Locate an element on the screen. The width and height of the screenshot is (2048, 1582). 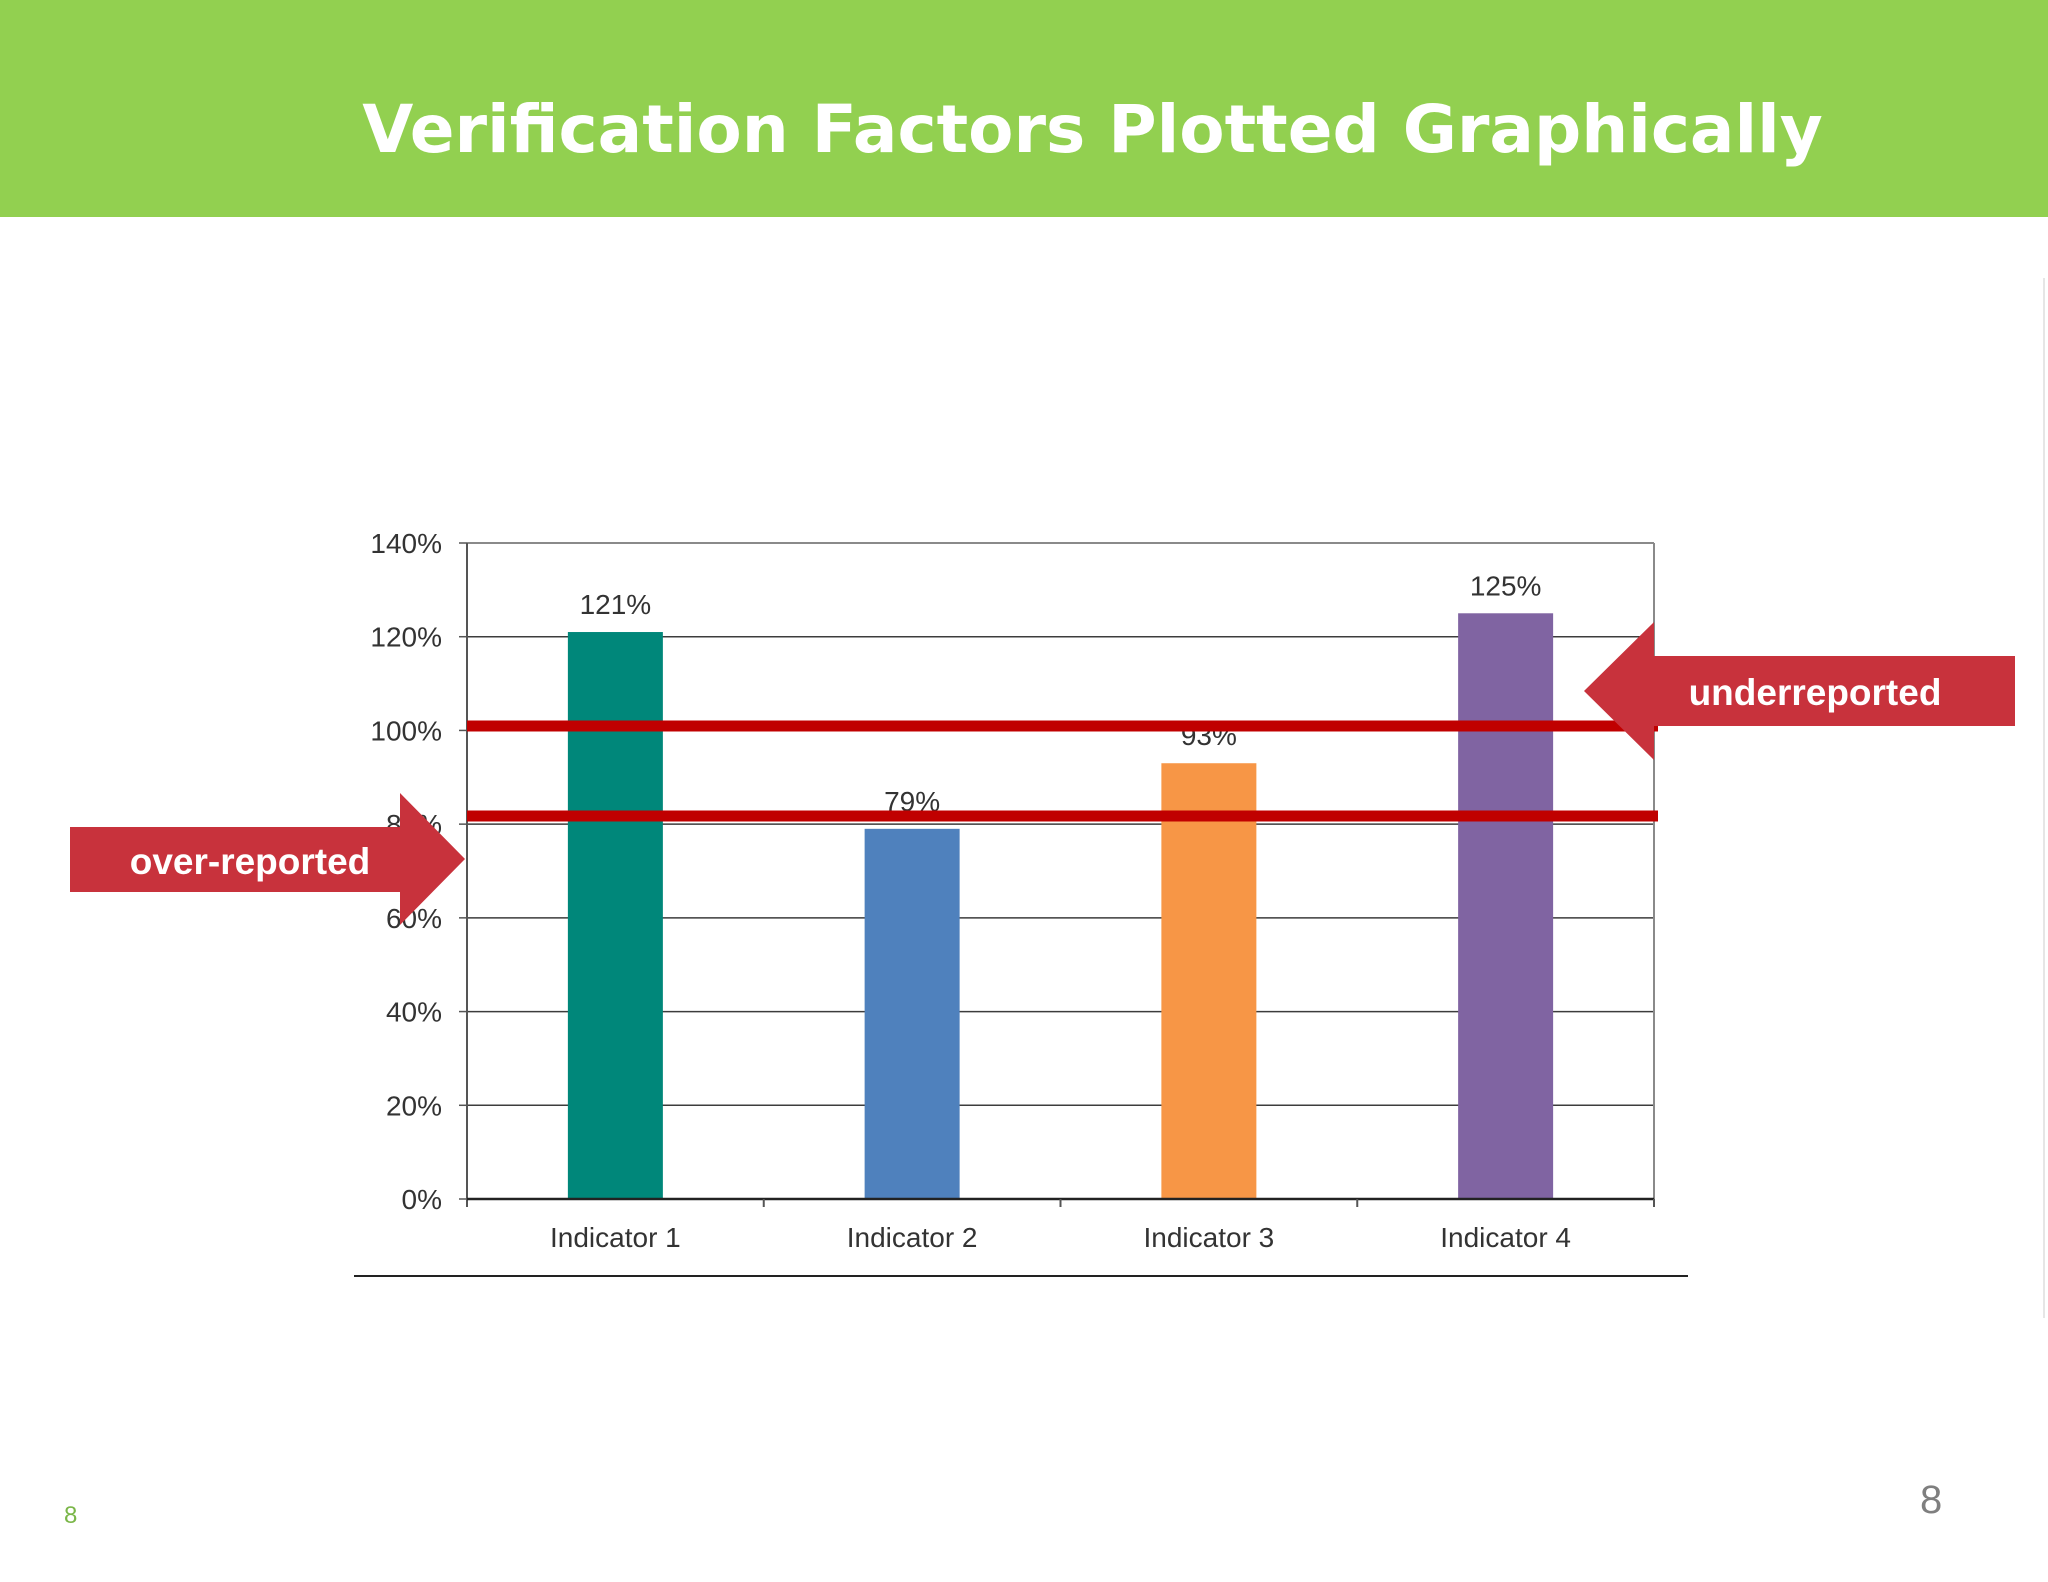
underreported-arrow is located at coordinates (1799, 691).